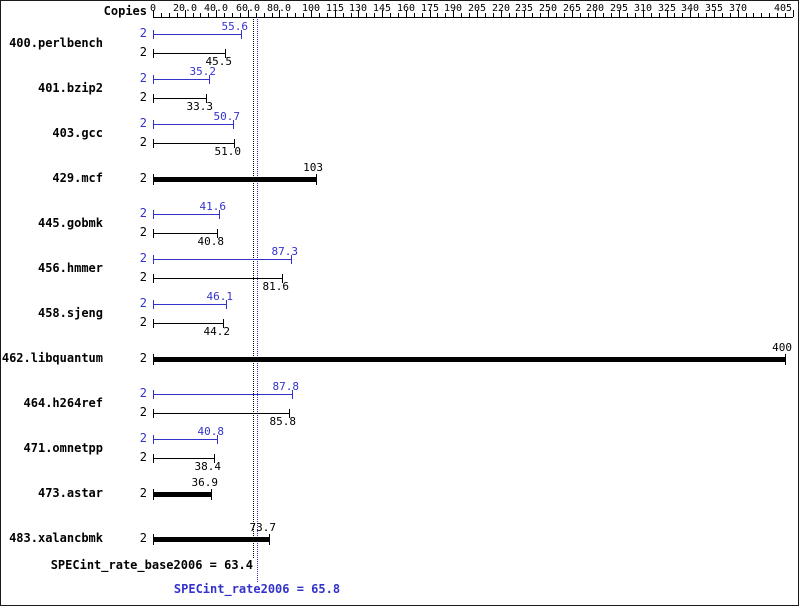 This screenshot has width=799, height=606. What do you see at coordinates (70, 88) in the screenshot?
I see `benchmark-label: 401.bzip2` at bounding box center [70, 88].